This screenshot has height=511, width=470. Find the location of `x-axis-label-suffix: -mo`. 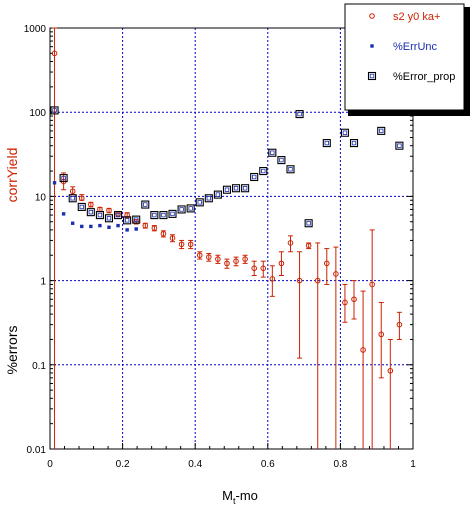

x-axis-label-suffix: -mo is located at coordinates (246, 495).